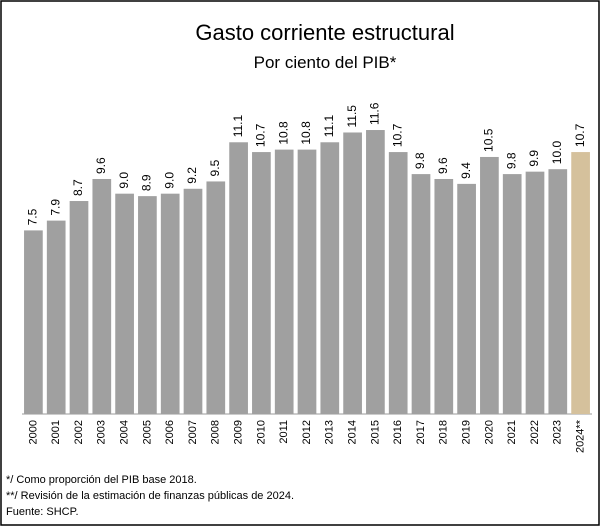  I want to click on x-tick-label: 2016, so click(398, 432).